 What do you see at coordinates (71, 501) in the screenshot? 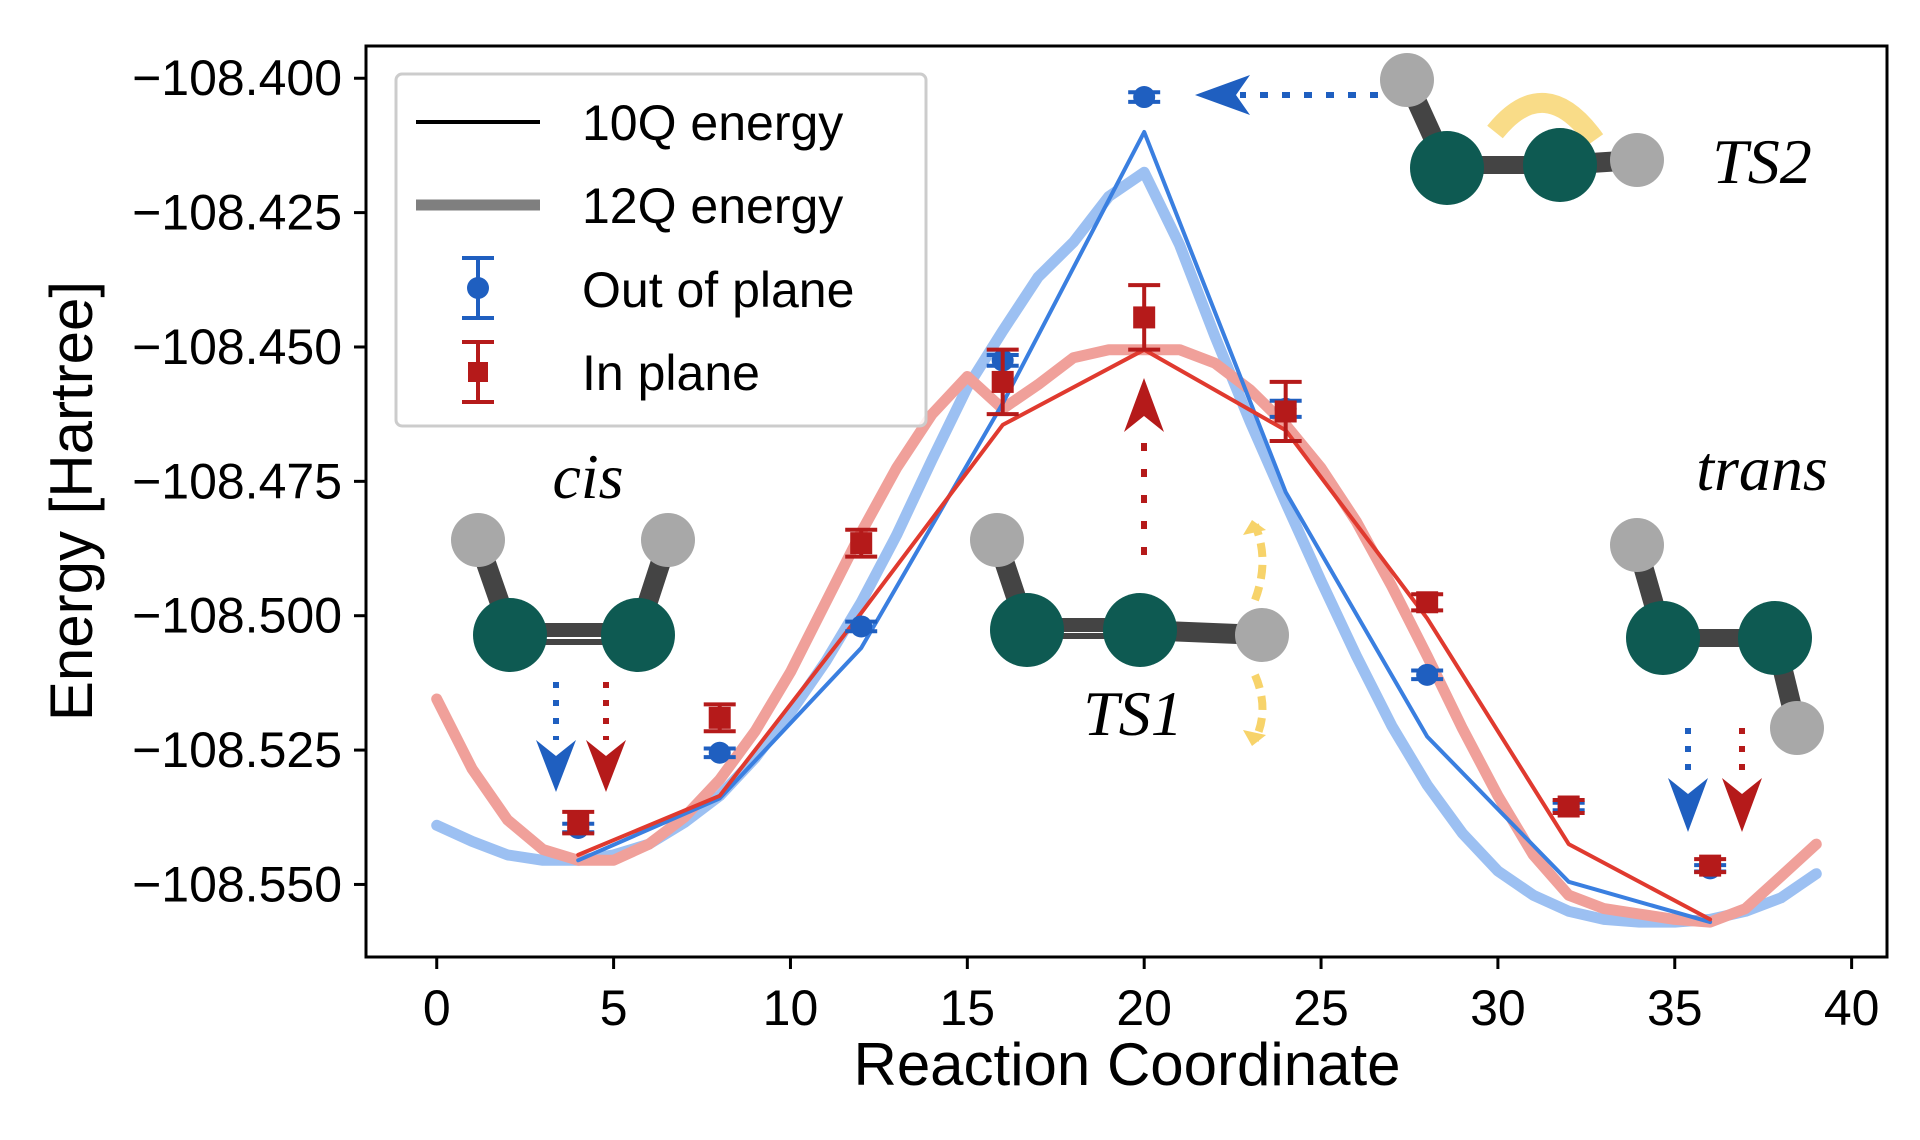
I see `y-axis-title: Energy [Hartree]` at bounding box center [71, 501].